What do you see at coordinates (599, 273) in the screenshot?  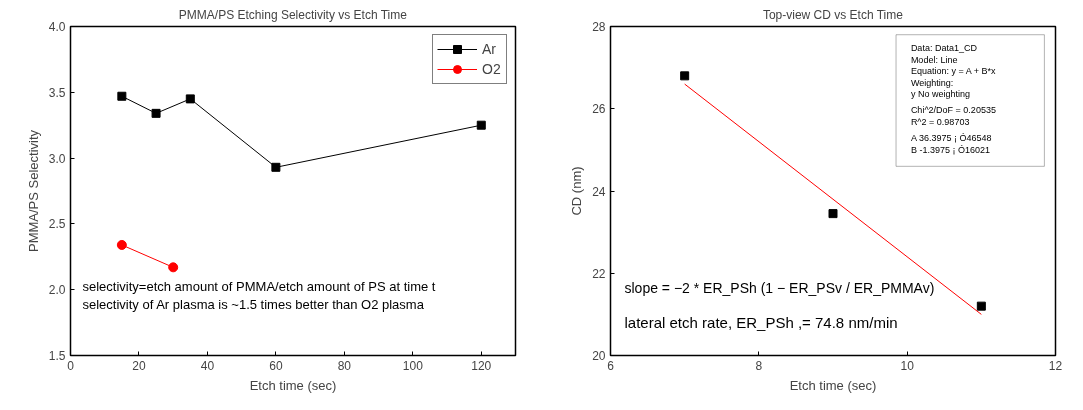 I see `y-tick-label: 22` at bounding box center [599, 273].